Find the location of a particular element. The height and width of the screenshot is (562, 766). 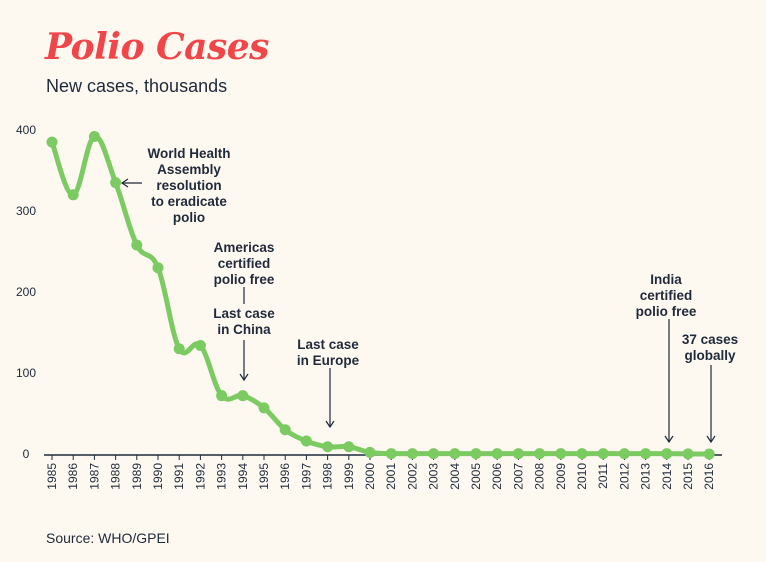

x-tick-label: 1988 is located at coordinates (116, 476).